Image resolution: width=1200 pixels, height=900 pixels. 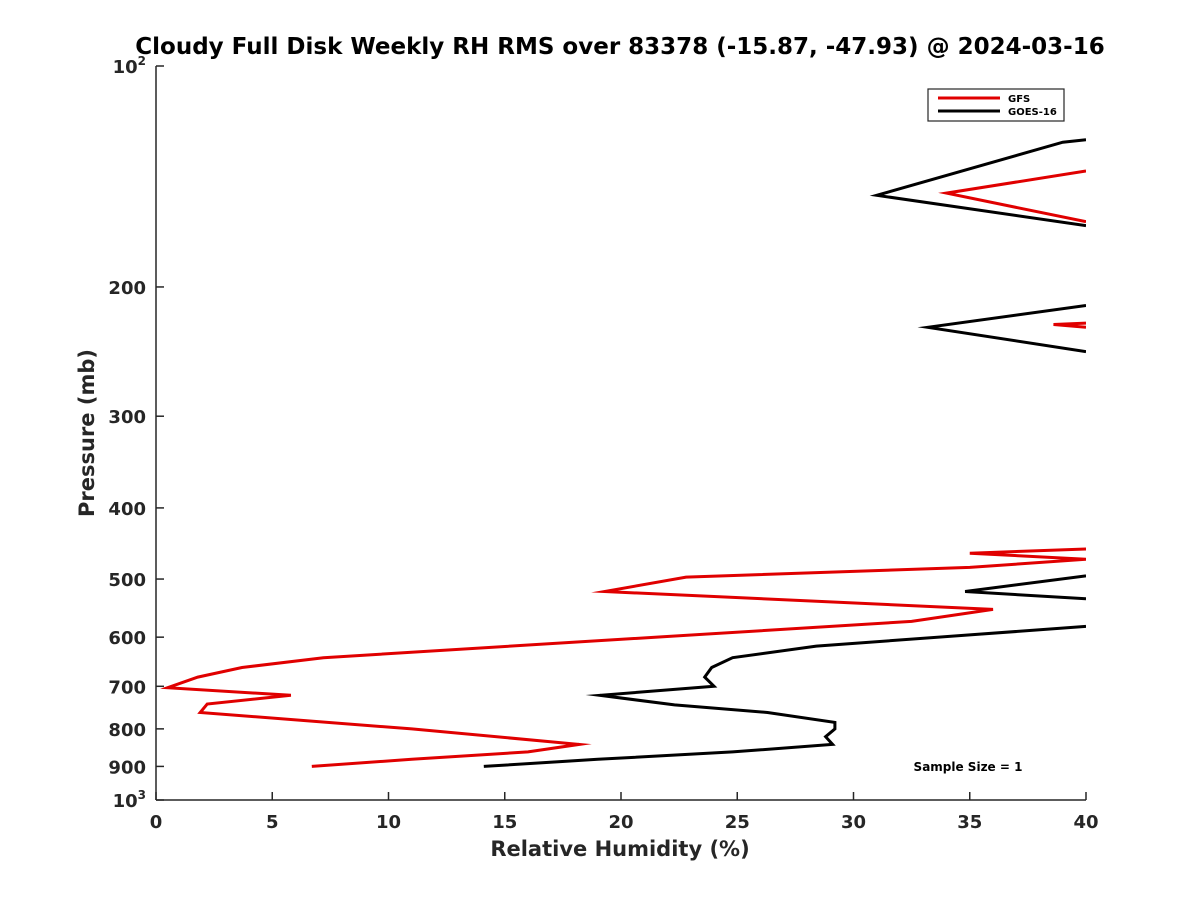 I want to click on y-tick-label: 700, so click(x=127, y=687).